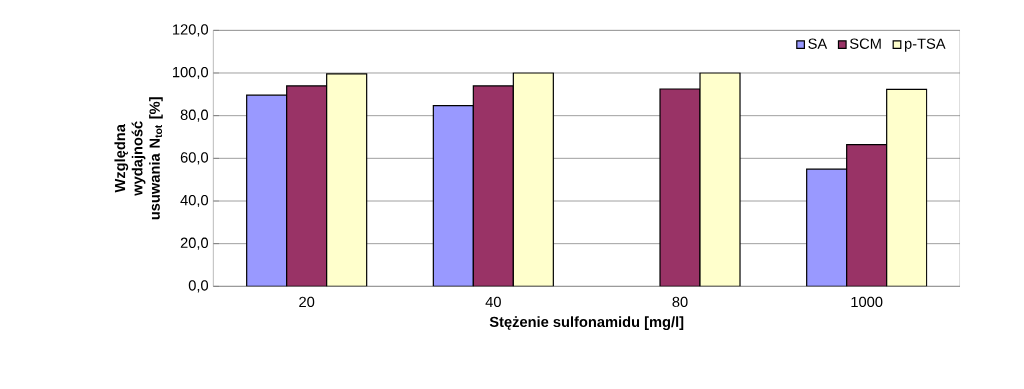 The height and width of the screenshot is (389, 1024). I want to click on y-tick-label: 20,0, so click(194, 243).